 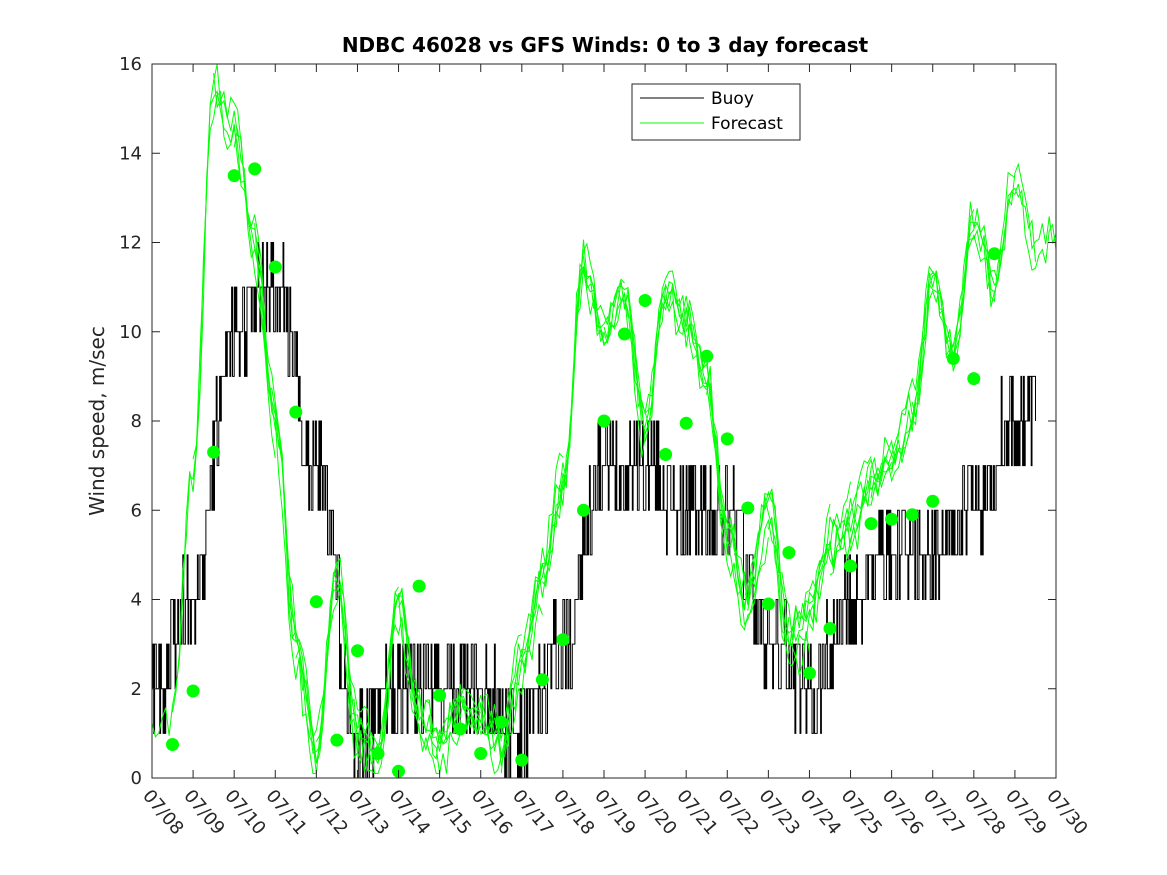 What do you see at coordinates (130, 332) in the screenshot?
I see `y-tick-label: 10` at bounding box center [130, 332].